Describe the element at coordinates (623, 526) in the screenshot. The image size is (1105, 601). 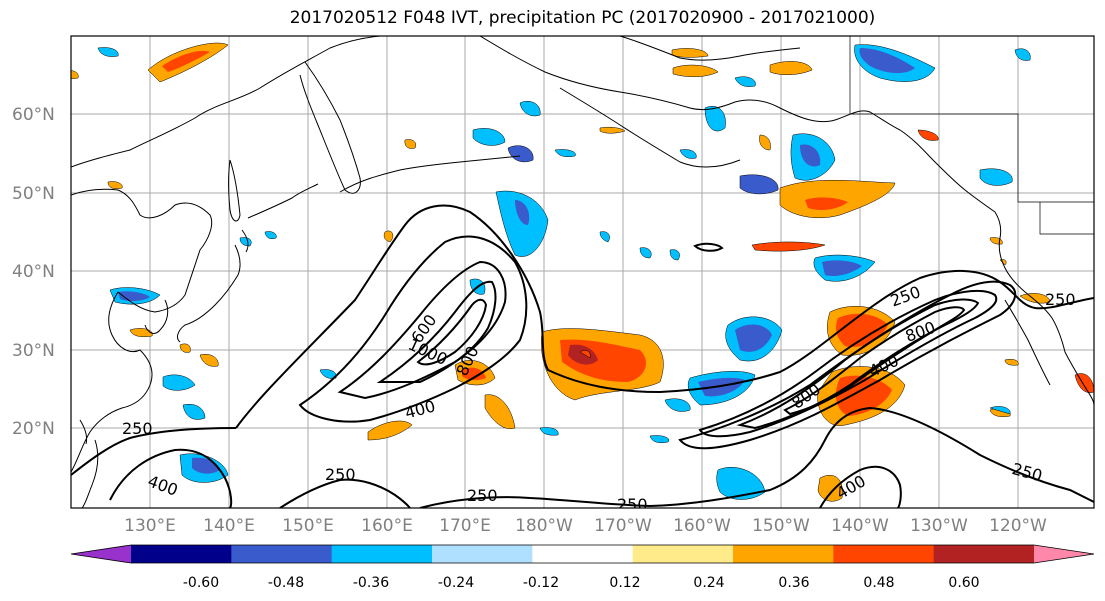
I see `lon-label: 170°W` at that location.